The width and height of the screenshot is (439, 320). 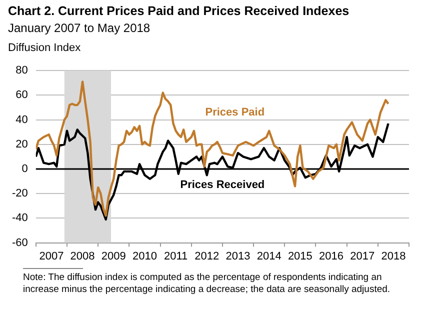 What do you see at coordinates (176, 256) in the screenshot?
I see `x-tick-label: 2011` at bounding box center [176, 256].